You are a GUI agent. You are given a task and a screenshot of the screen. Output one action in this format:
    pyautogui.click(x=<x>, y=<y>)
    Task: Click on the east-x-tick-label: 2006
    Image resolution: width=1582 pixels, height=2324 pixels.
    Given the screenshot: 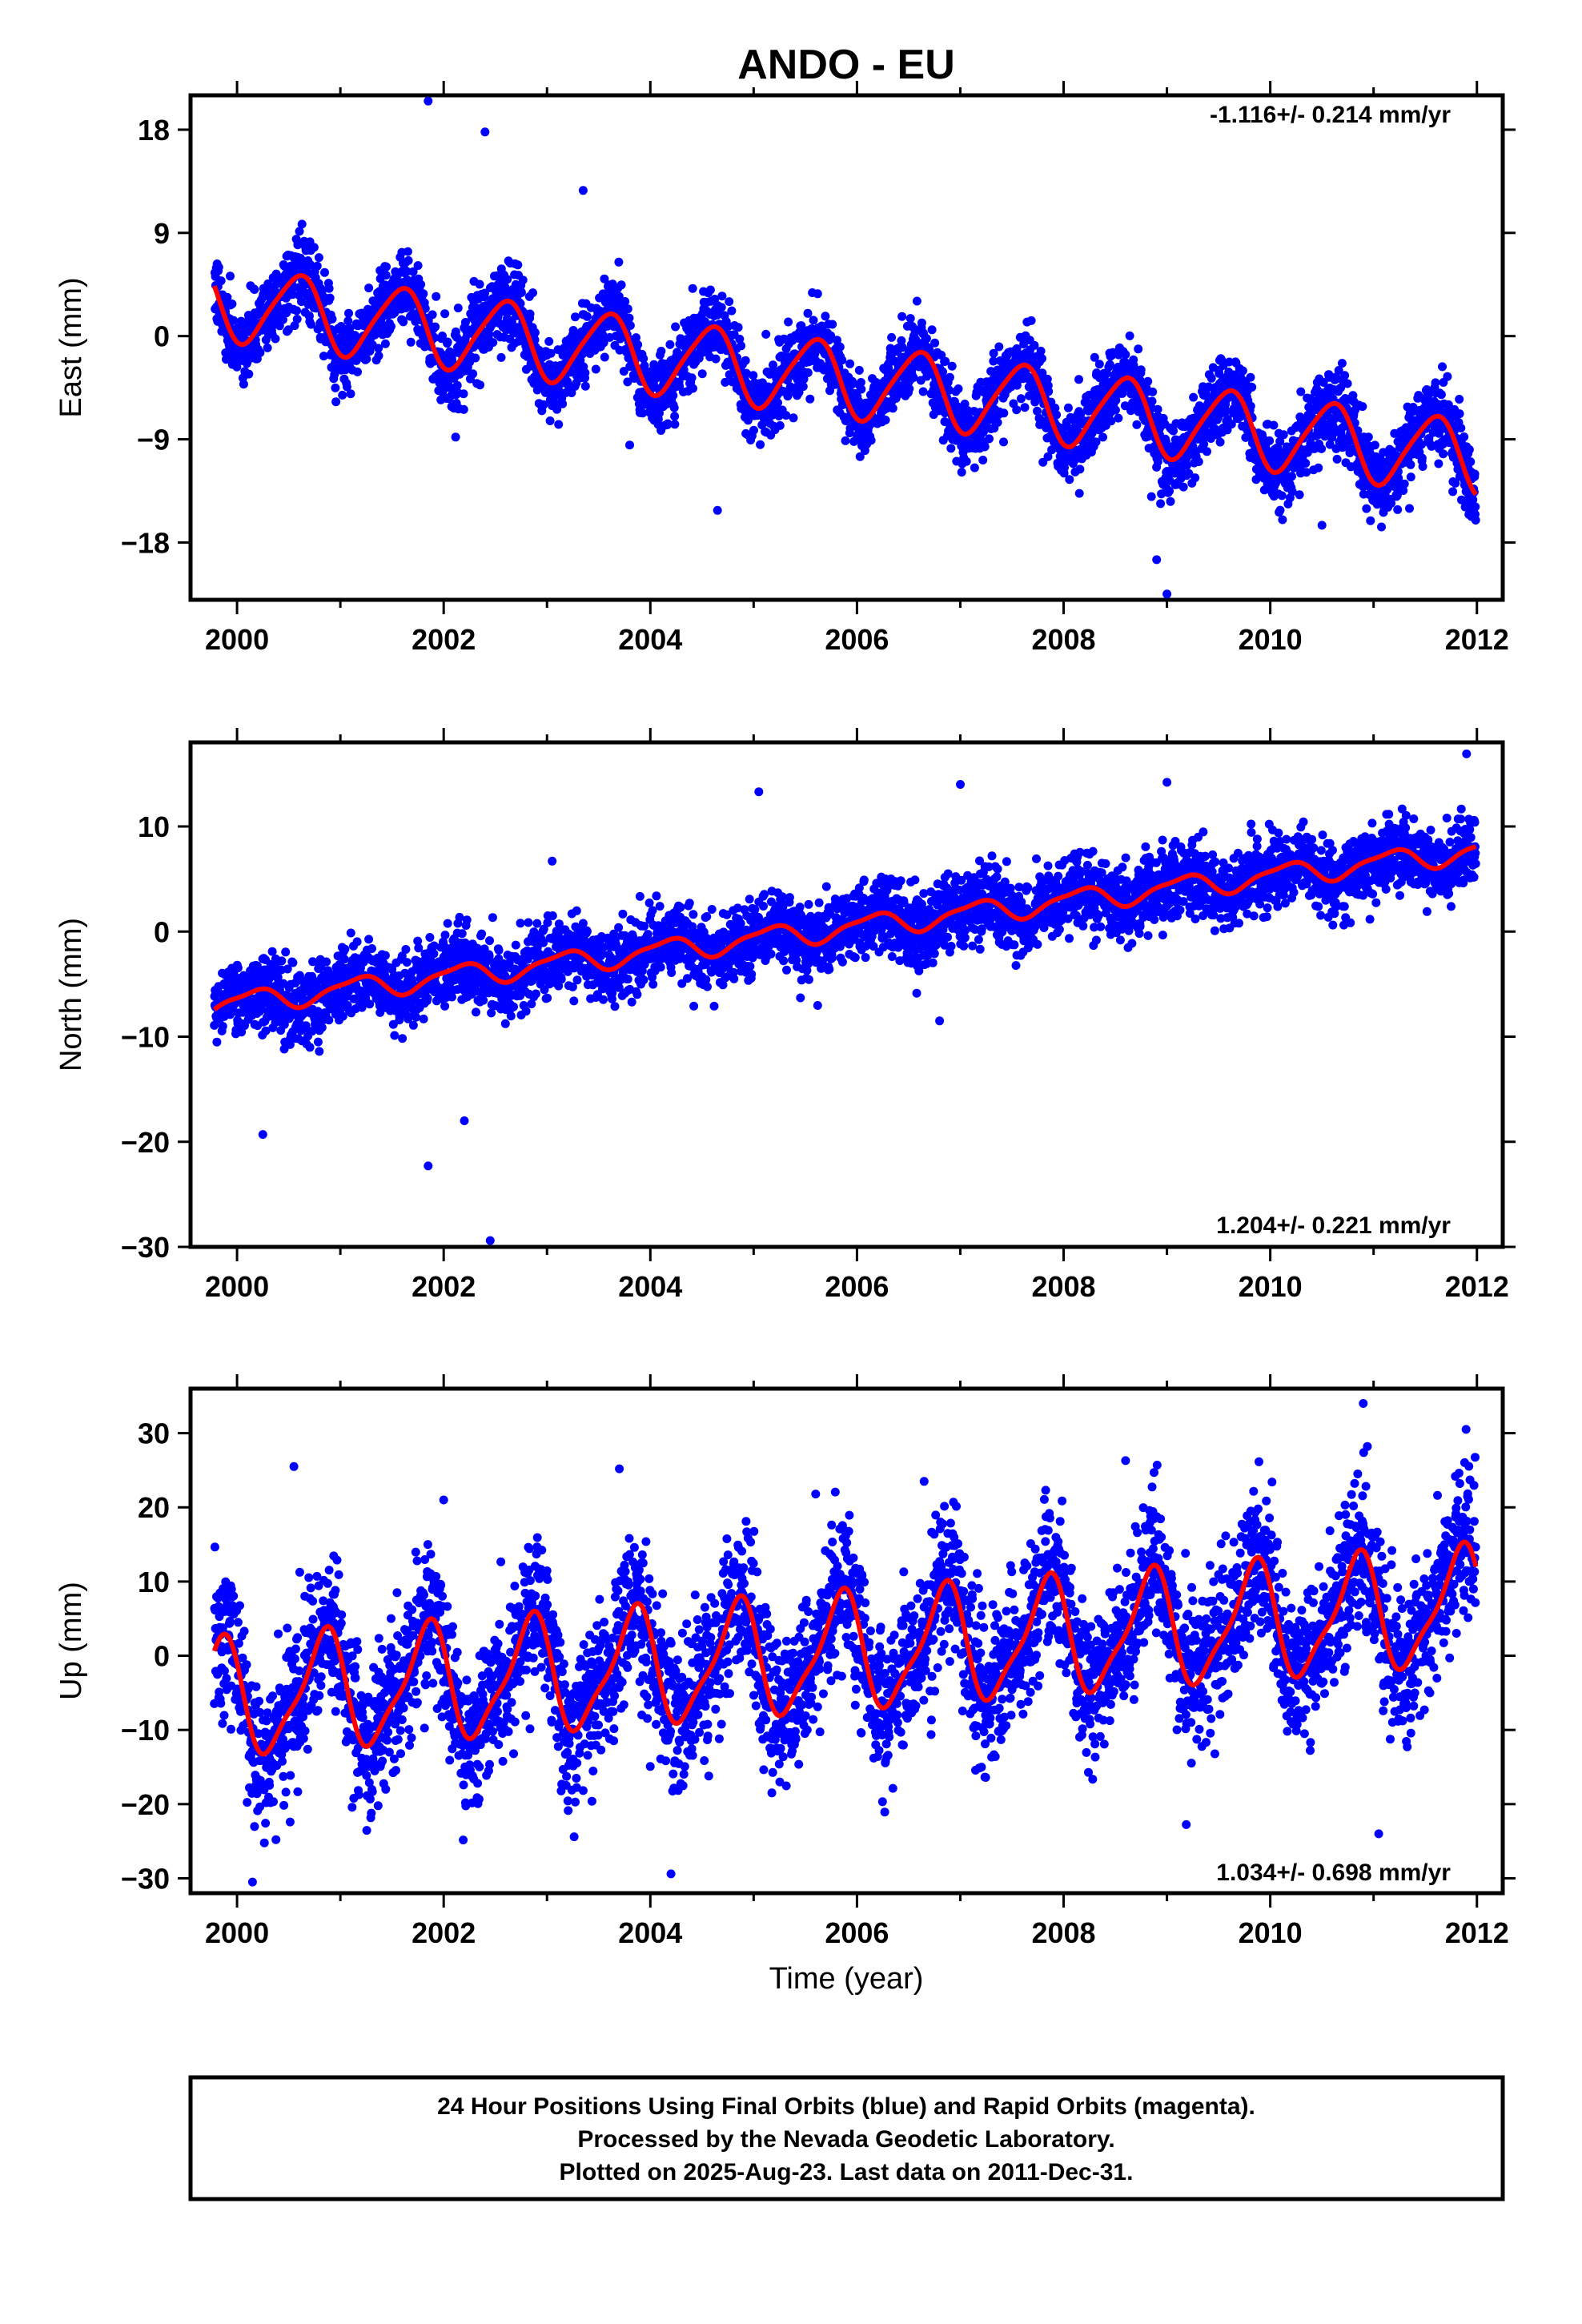 What is the action you would take?
    pyautogui.click(x=857, y=639)
    